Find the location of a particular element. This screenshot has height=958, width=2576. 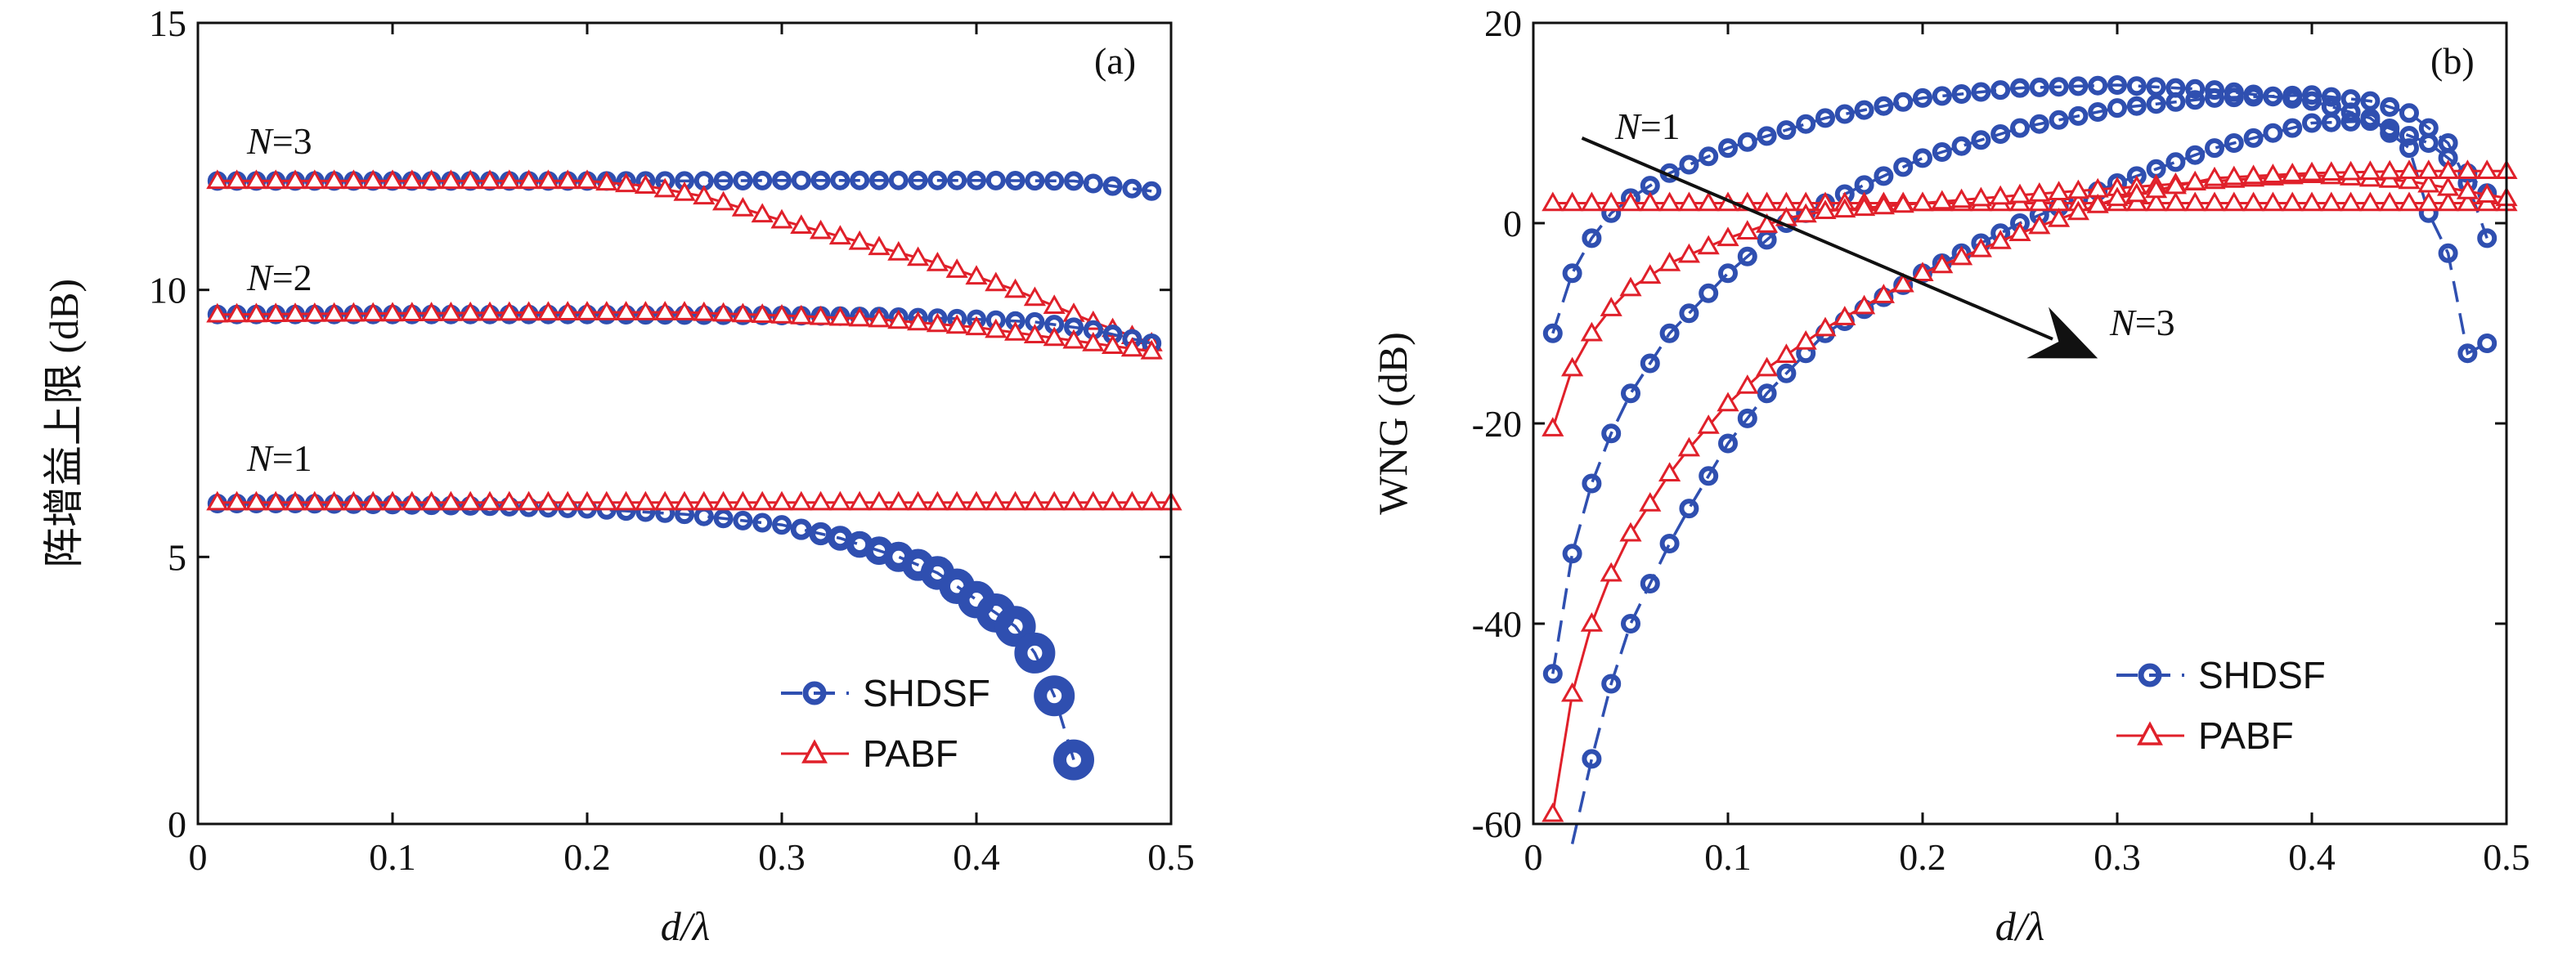

legend-pabf-marker is located at coordinates (815, 751).